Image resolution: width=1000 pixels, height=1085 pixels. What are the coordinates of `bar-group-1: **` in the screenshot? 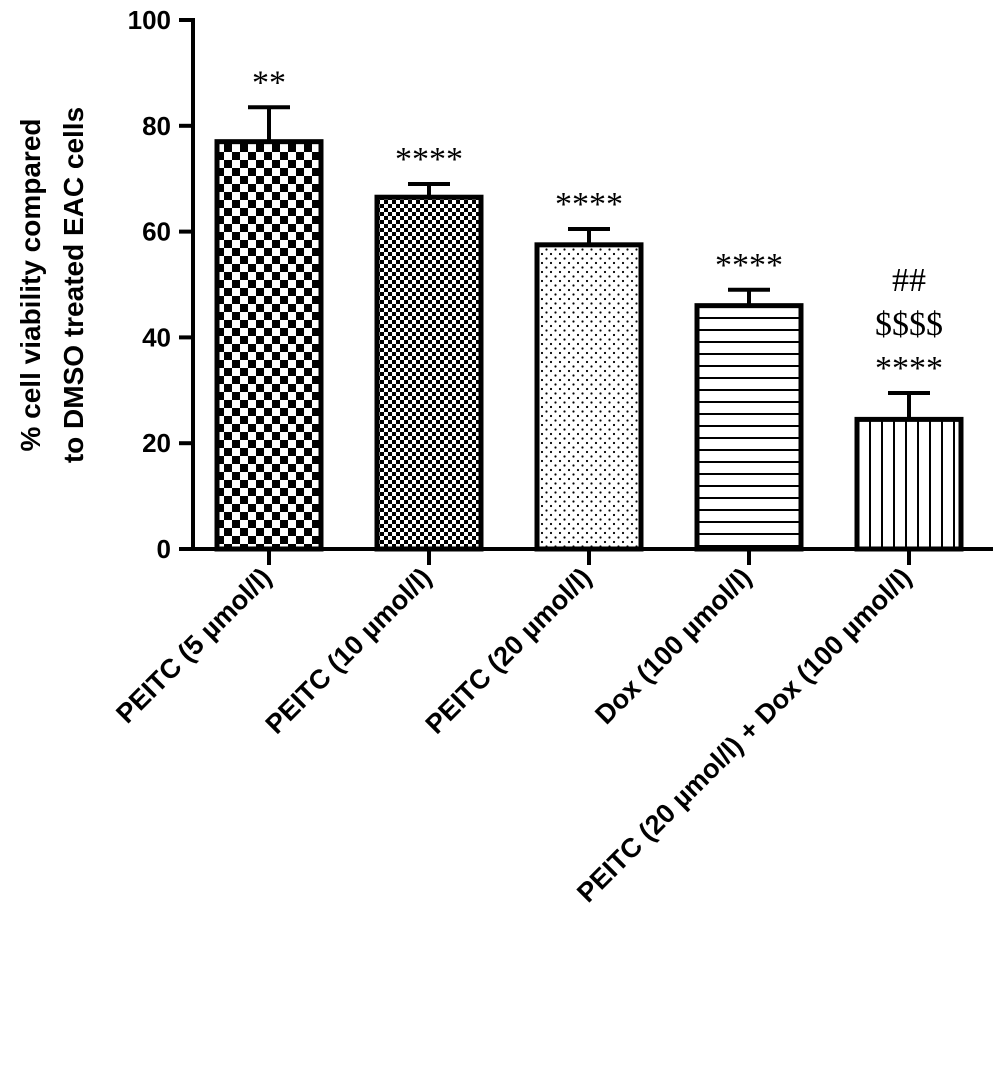 It's located at (269, 308).